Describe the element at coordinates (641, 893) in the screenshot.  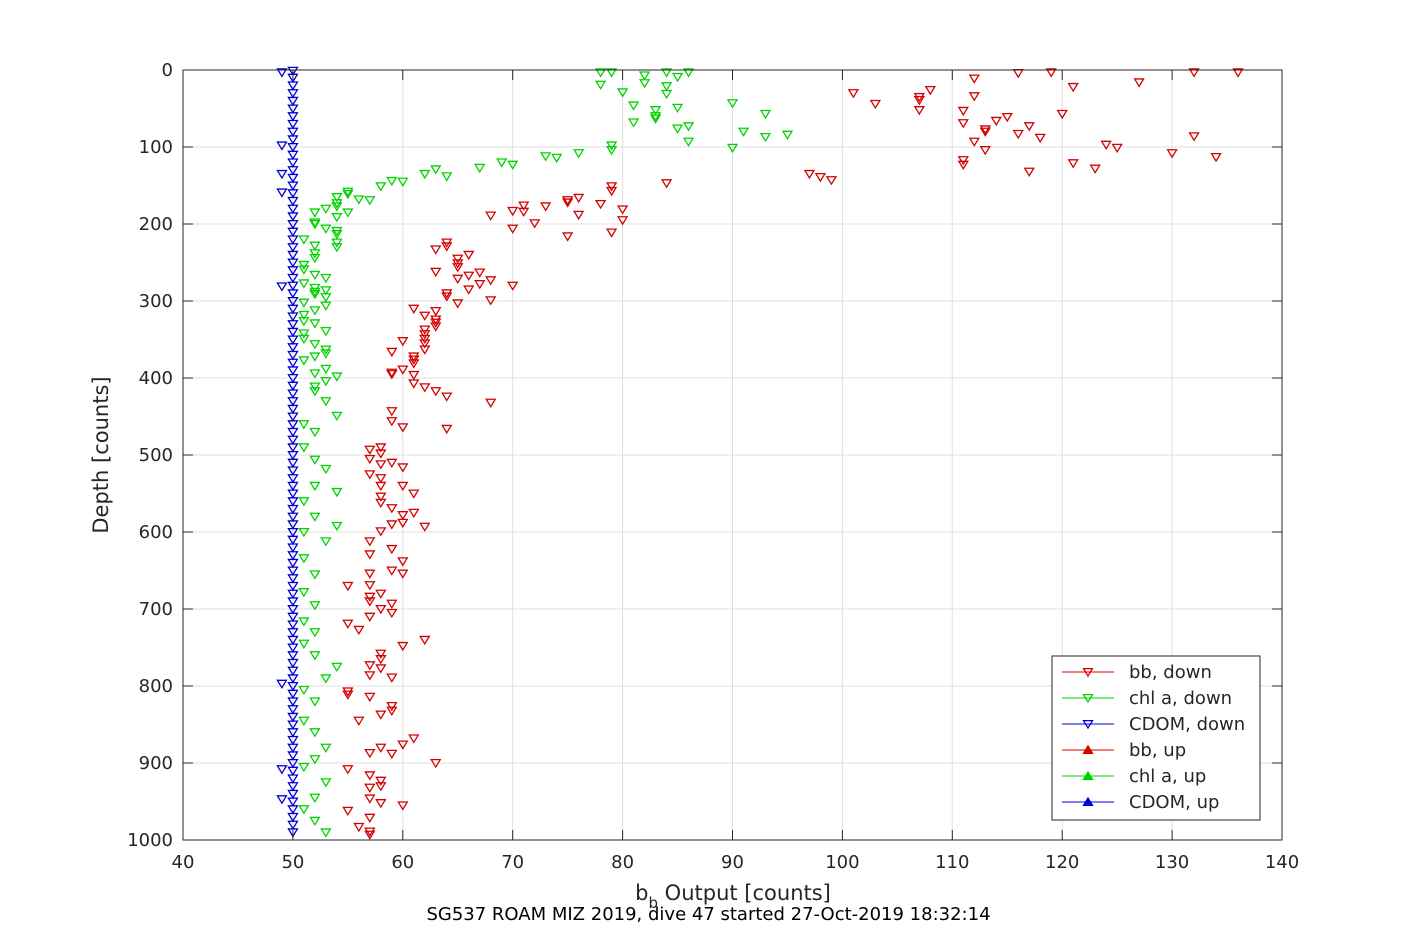
I see `x-axis-label-main: b` at that location.